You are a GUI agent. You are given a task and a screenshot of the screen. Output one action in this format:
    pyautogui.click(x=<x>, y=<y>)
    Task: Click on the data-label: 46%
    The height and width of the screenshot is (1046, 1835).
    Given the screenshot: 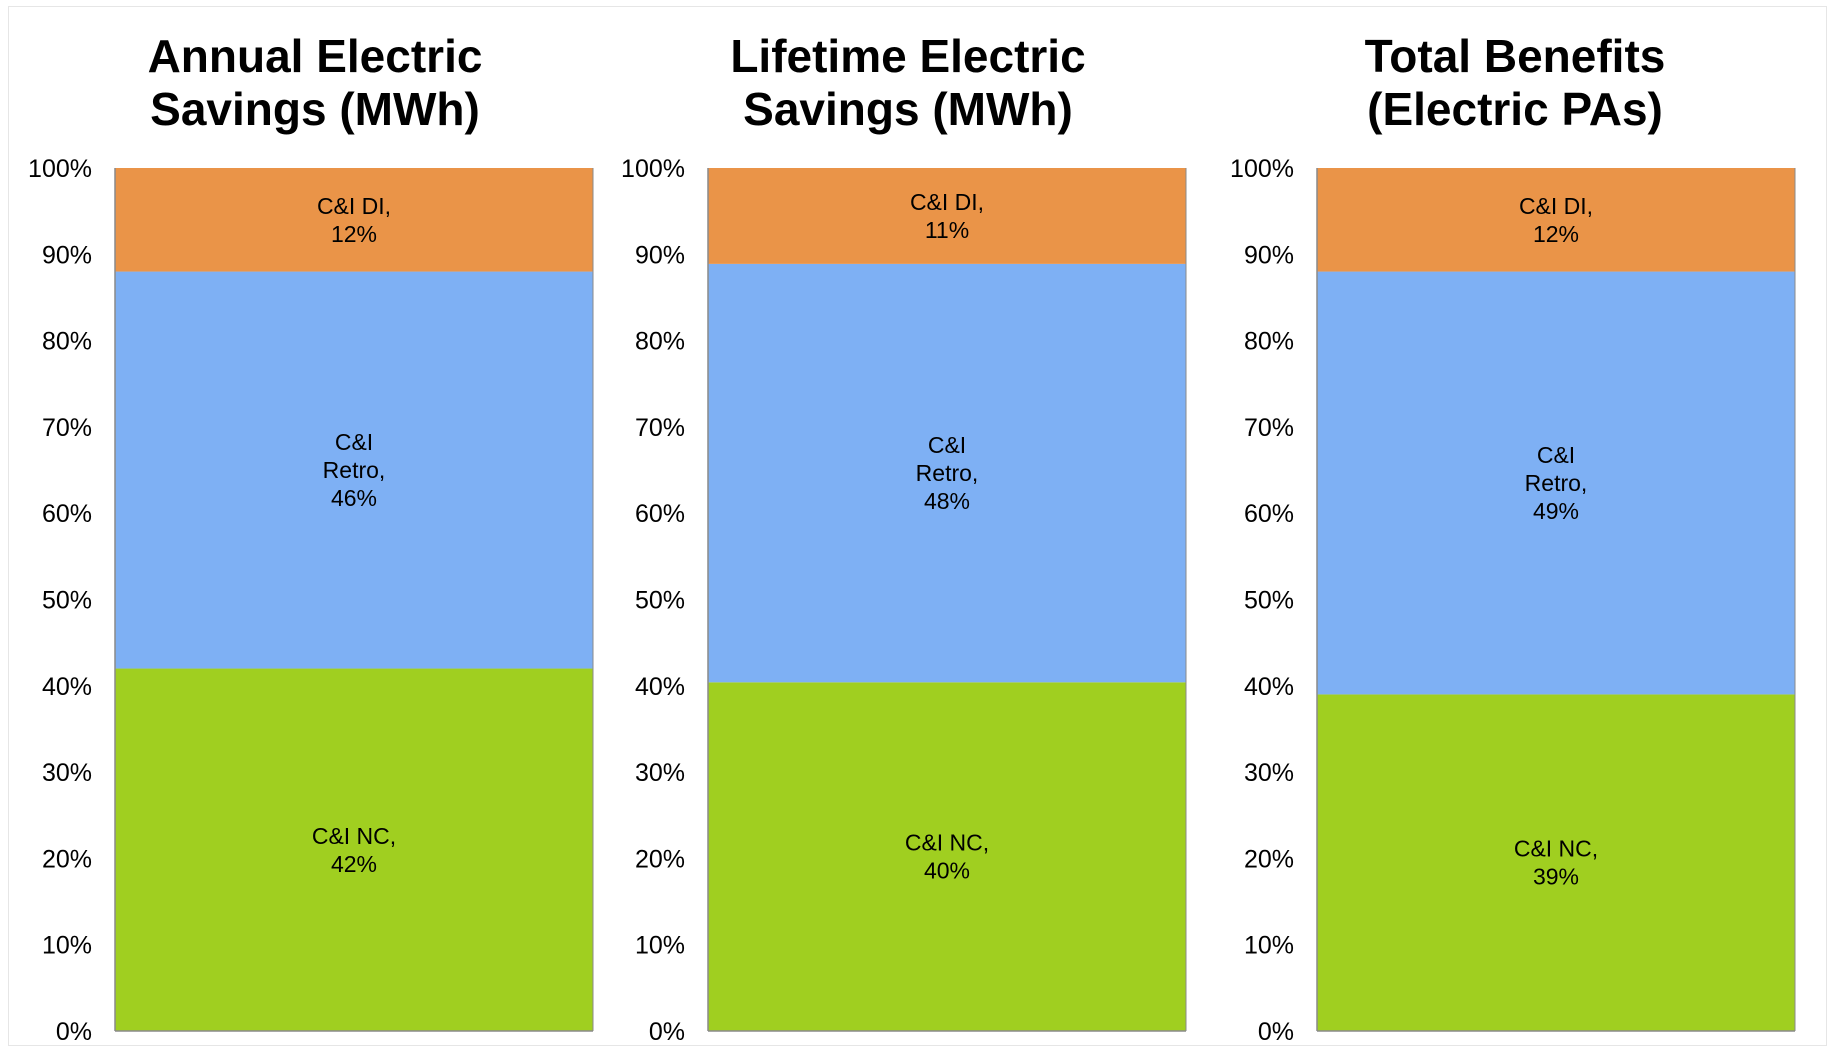 What is the action you would take?
    pyautogui.click(x=354, y=498)
    